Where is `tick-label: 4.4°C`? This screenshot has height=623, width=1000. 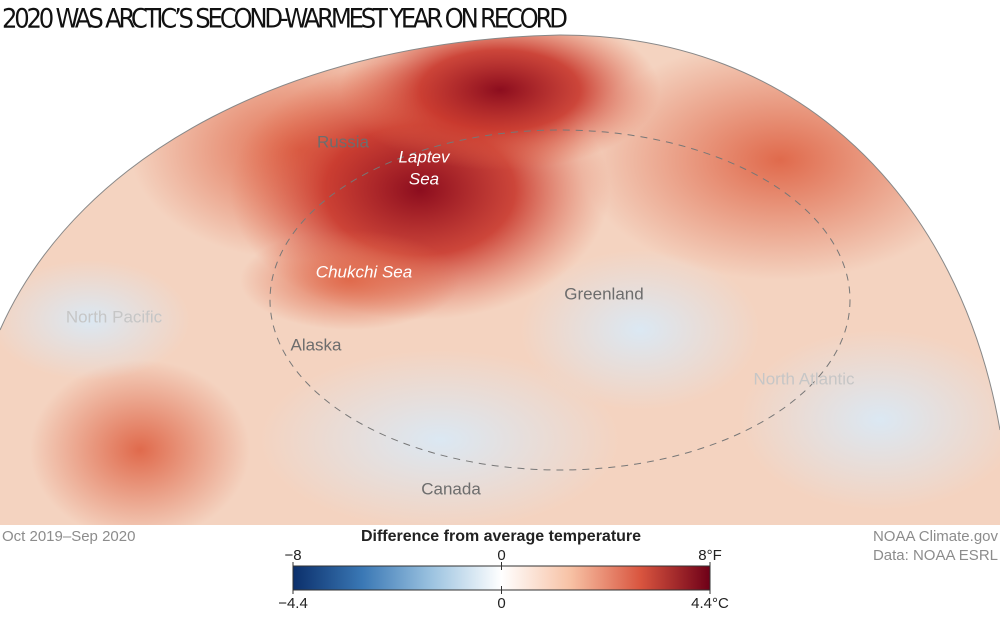
tick-label: 4.4°C is located at coordinates (710, 603).